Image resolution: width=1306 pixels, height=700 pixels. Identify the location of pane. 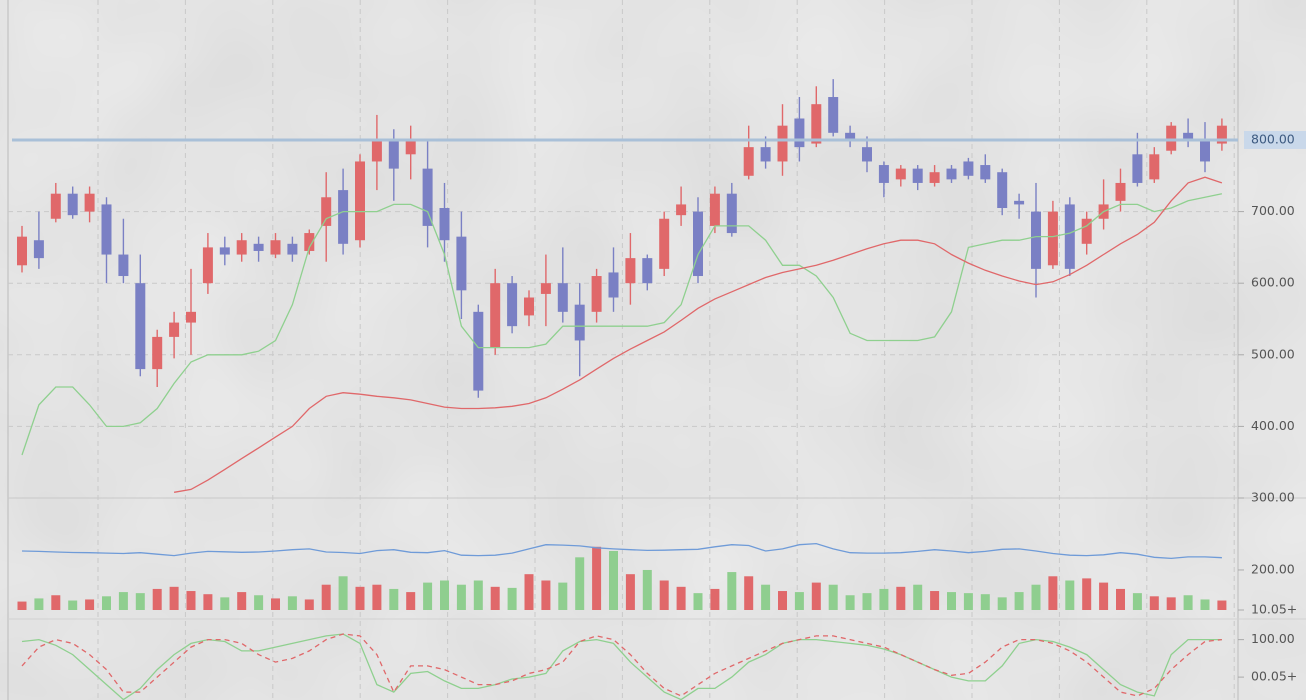
(622, 576).